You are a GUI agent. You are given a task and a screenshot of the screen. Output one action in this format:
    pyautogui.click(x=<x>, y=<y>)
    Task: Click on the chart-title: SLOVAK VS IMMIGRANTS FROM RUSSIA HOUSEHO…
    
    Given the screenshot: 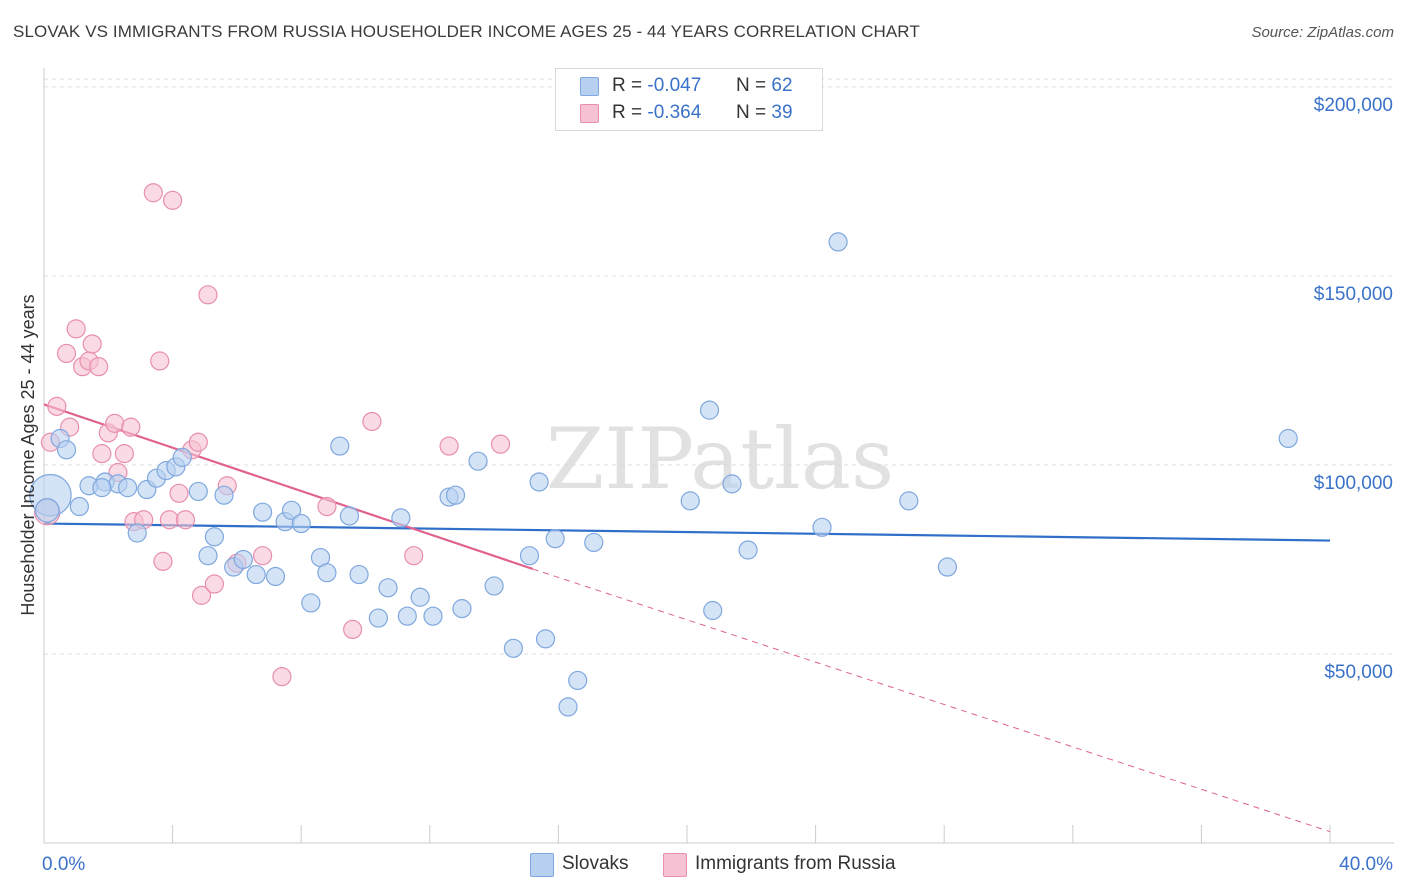 What is the action you would take?
    pyautogui.click(x=466, y=31)
    